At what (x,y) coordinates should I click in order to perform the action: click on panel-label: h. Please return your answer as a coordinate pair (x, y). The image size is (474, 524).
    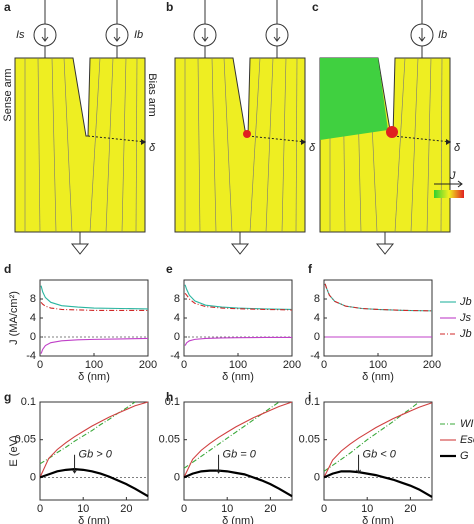
    Looking at the image, I should click on (169, 397).